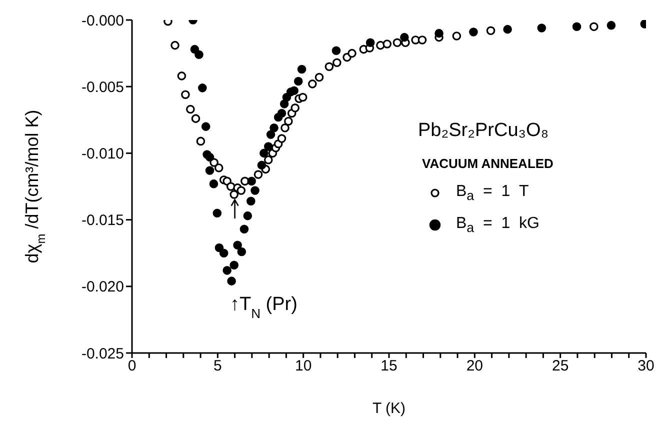  I want to click on annotation: Pb₂Sr₂PrCu₃O₈, so click(484, 131).